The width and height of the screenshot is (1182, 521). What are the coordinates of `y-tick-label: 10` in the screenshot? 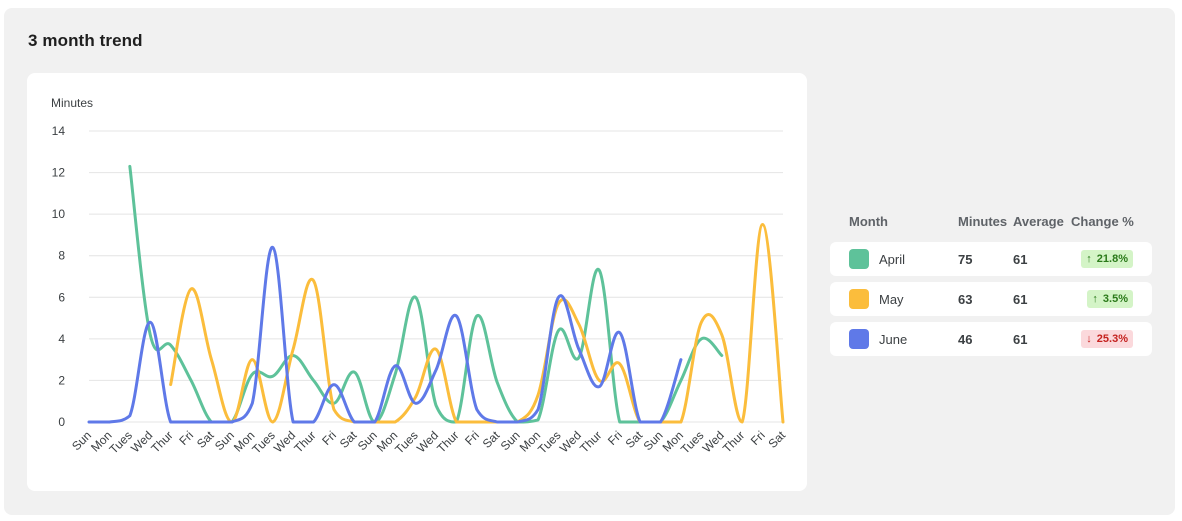 It's located at (59, 214).